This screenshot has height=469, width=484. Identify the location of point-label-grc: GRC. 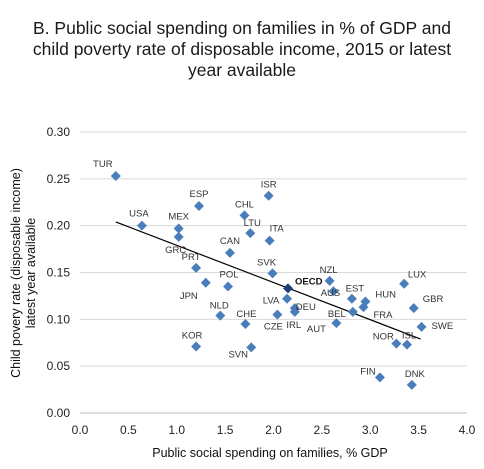
(175, 250).